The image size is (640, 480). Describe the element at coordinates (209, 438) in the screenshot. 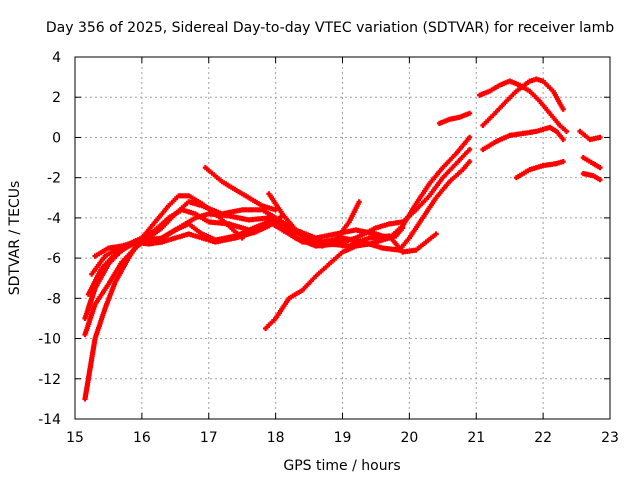

I see `x-tick-label: 17` at that location.